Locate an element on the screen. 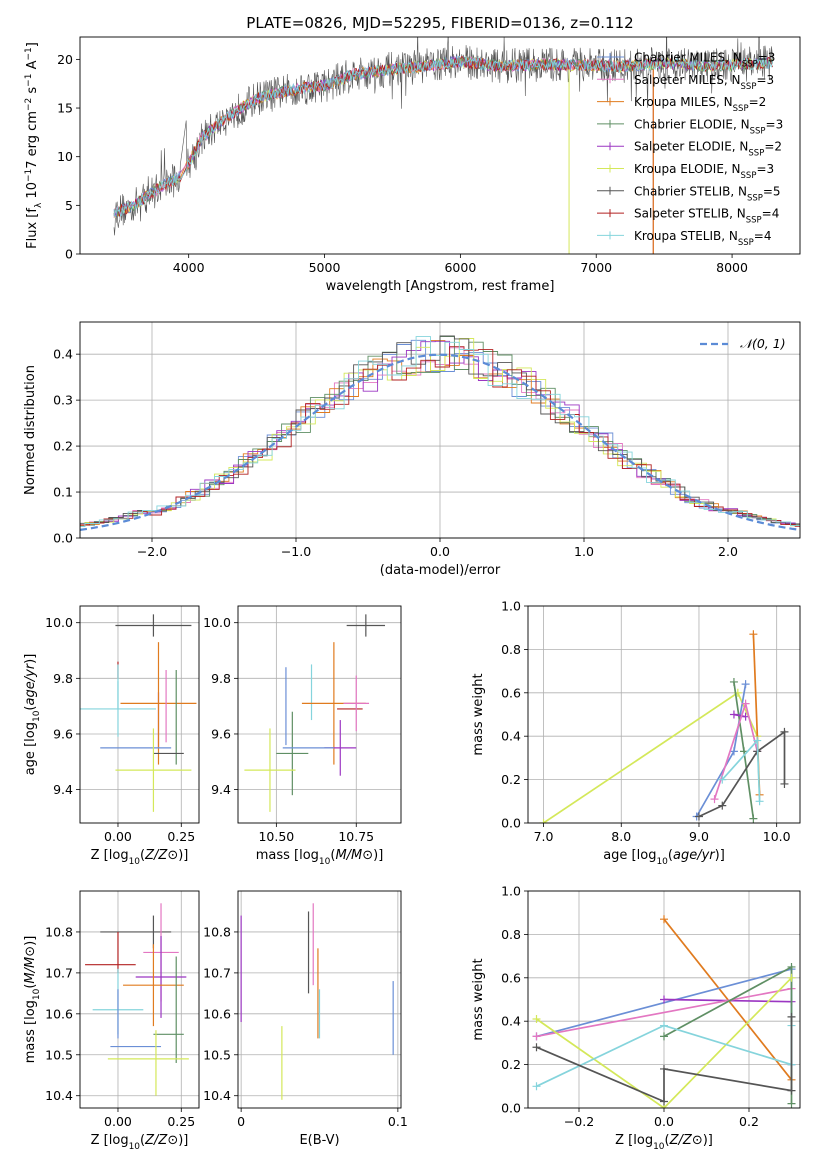 This screenshot has width=819, height=1170. x-tick-label: −1.0 is located at coordinates (296, 551).